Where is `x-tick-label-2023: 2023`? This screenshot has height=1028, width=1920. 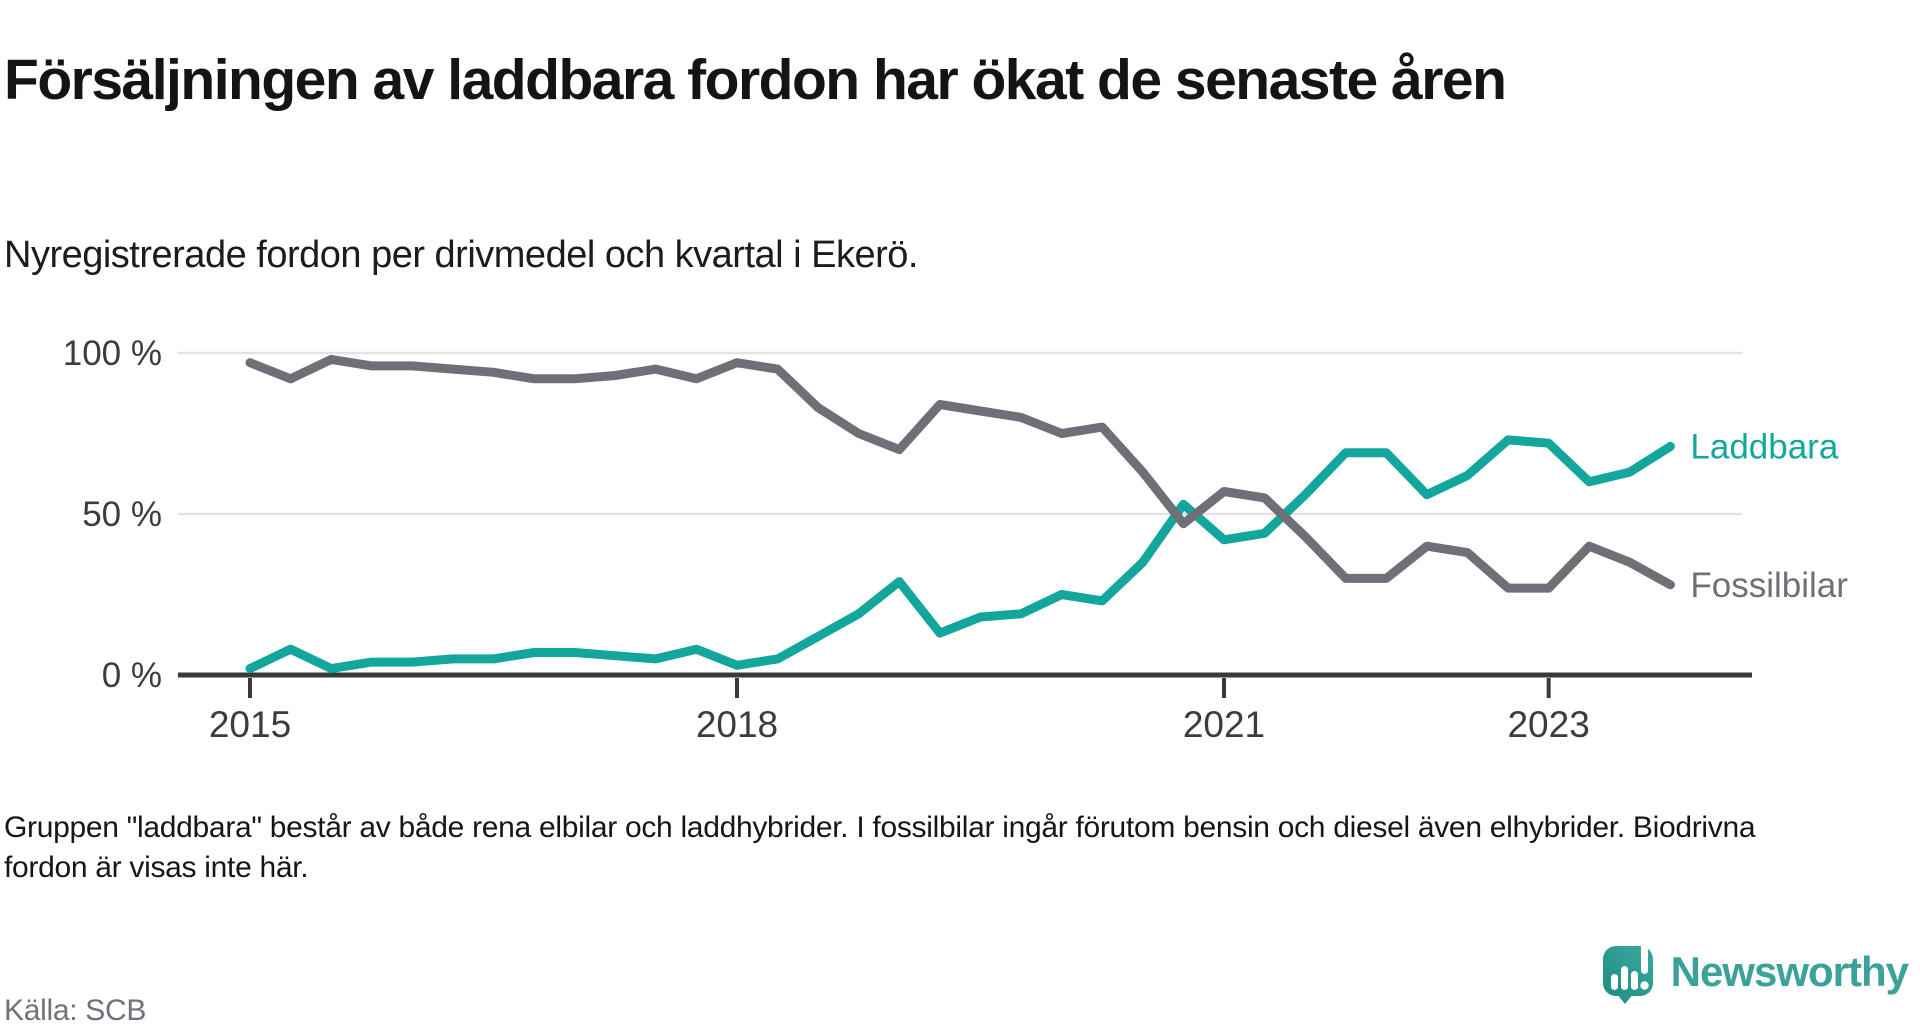 x-tick-label-2023: 2023 is located at coordinates (1548, 724).